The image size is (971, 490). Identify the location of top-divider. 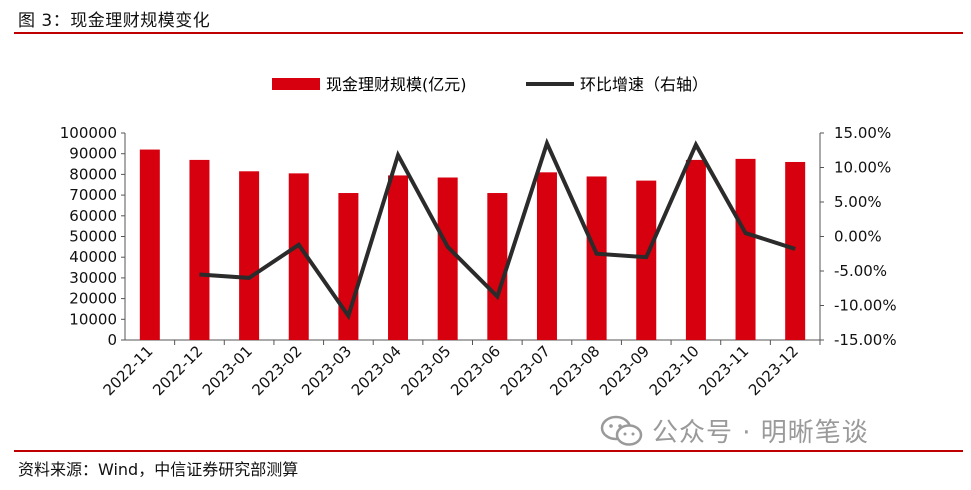
(488, 33).